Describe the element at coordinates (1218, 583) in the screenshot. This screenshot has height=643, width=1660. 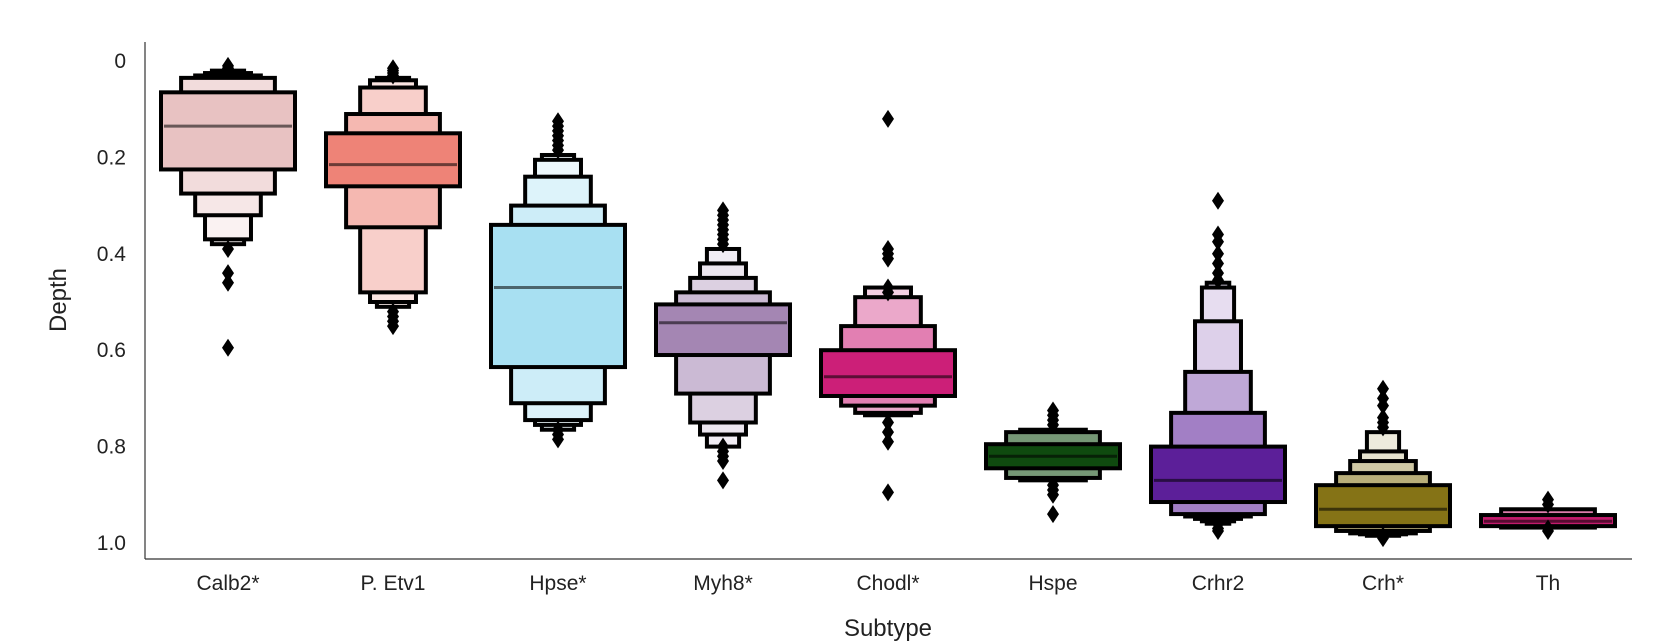
I see `x-tick-label: Crhr2` at that location.